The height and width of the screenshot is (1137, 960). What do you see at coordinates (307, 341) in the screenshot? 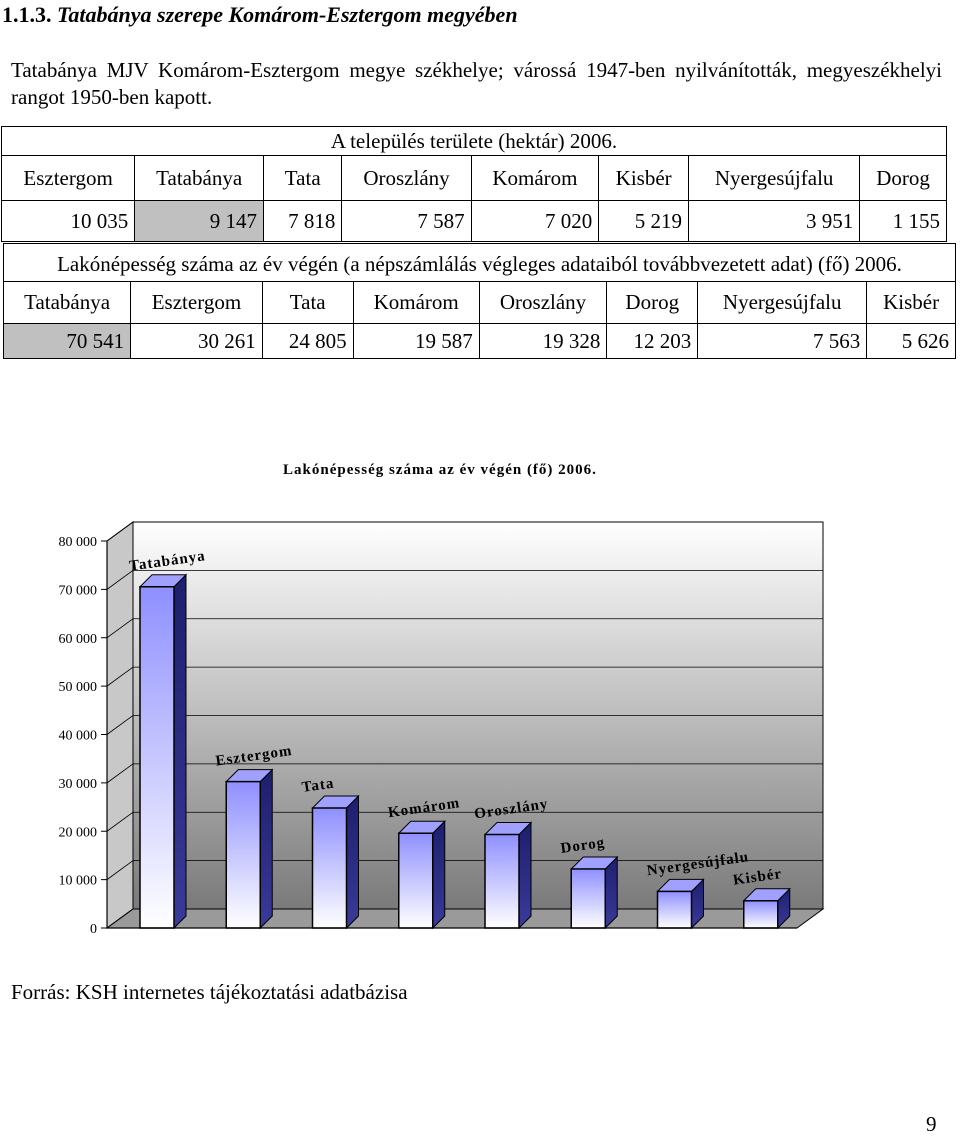
I see `pop-value-cell: 24 805` at bounding box center [307, 341].